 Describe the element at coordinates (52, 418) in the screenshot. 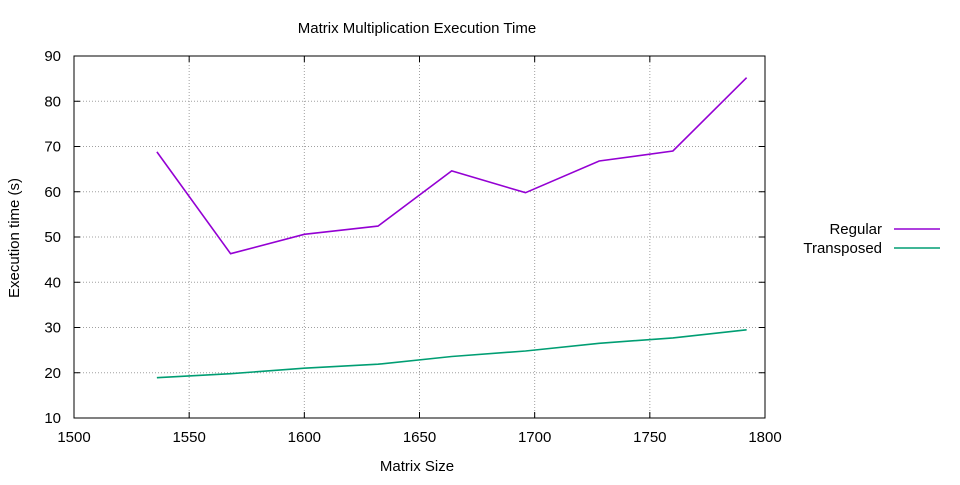

I see `y-tick-label: 10` at that location.